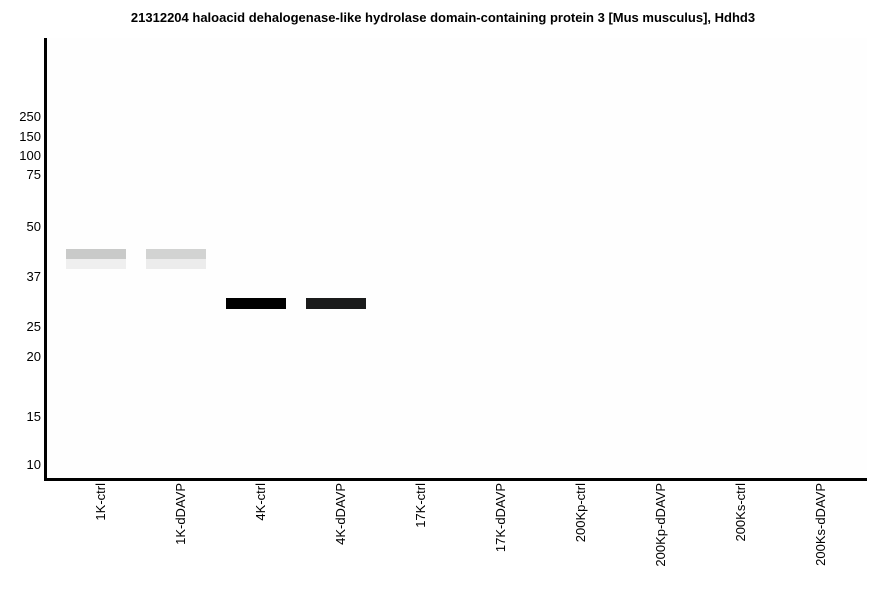  I want to click on lane-cell-200kp-ddavp: 200Kp-dDAVP, so click(660, 535).